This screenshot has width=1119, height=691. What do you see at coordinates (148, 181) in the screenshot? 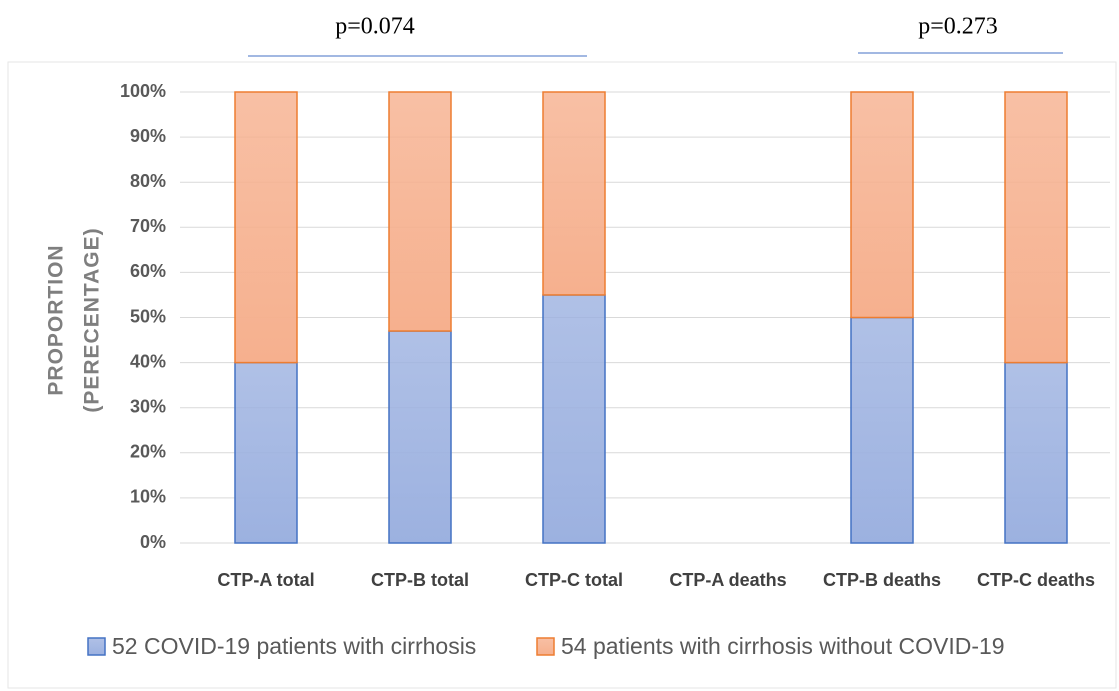
I see `y-tick-label: 80%` at bounding box center [148, 181].